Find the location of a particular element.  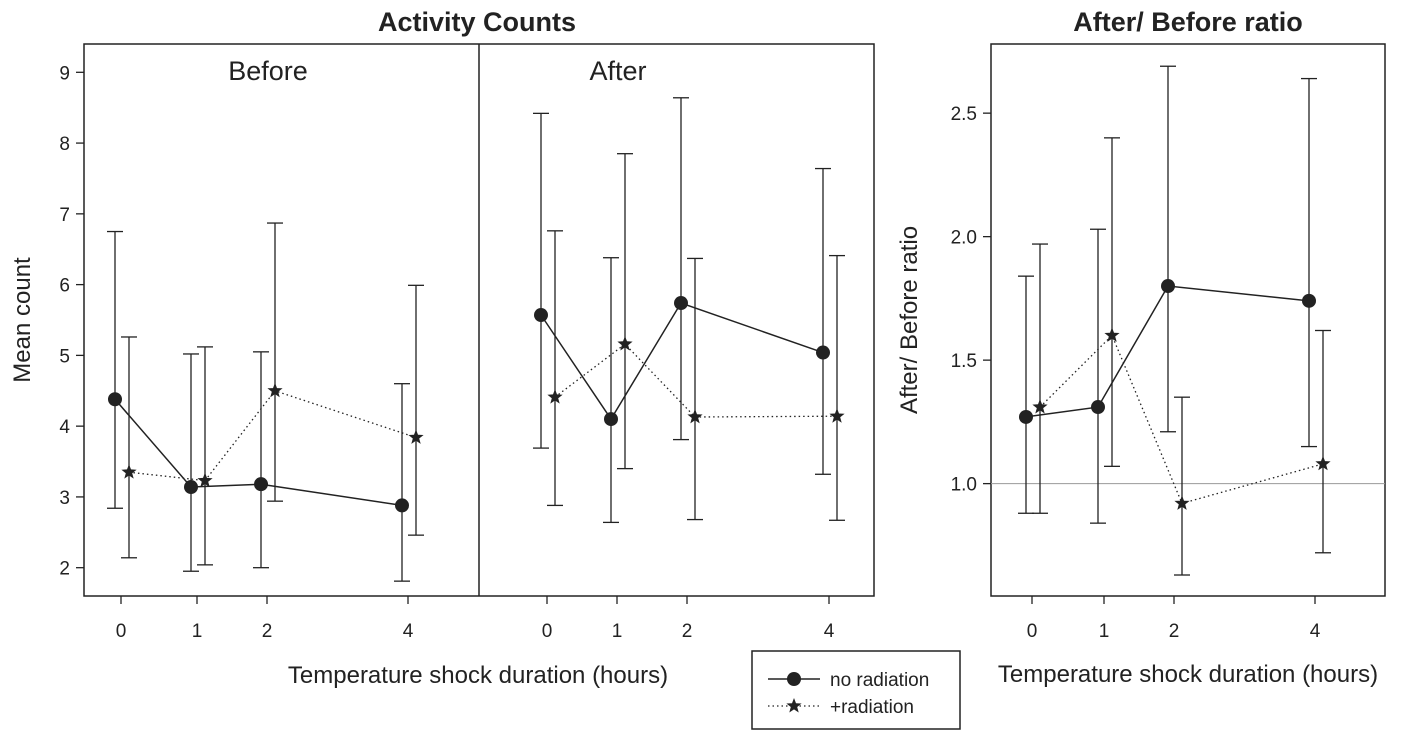

activity-y-tick-label: 4 is located at coordinates (64, 427).